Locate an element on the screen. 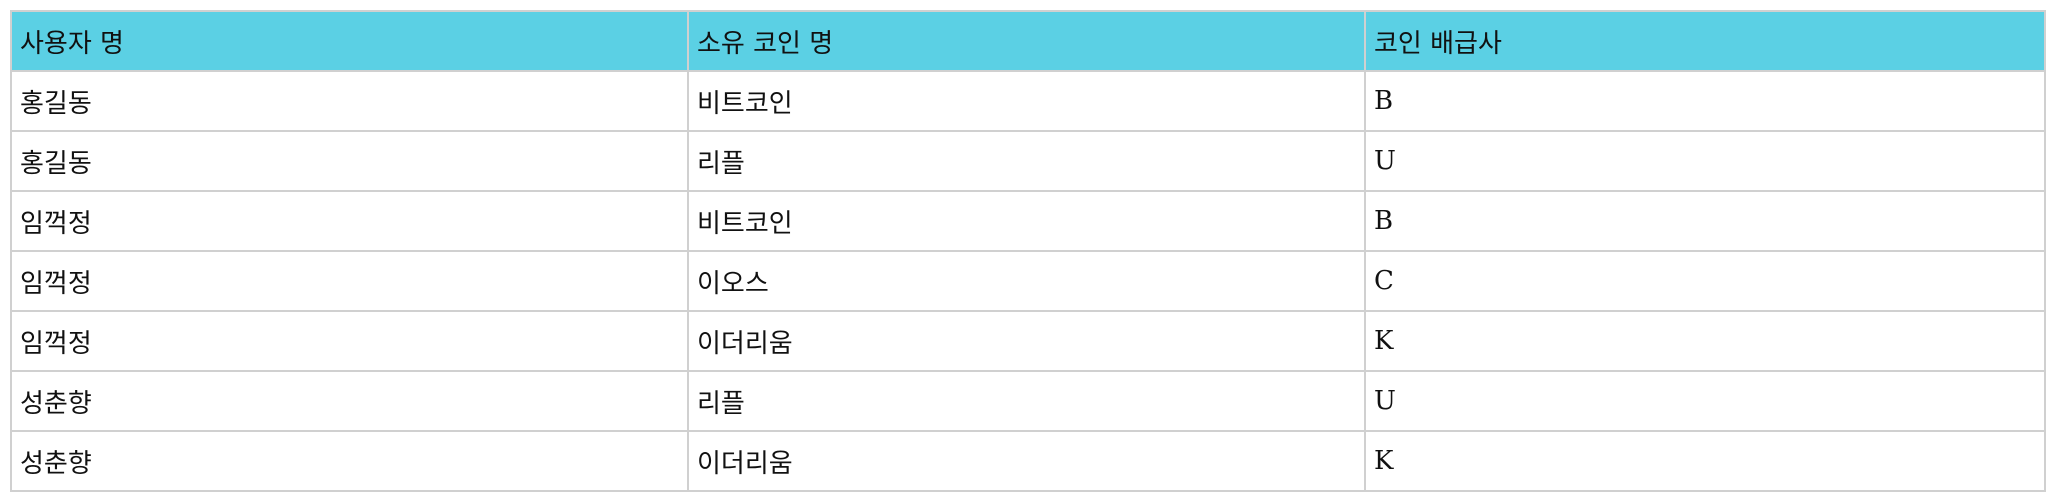  table-row: 성춘향 리플 U is located at coordinates (1028, 401).